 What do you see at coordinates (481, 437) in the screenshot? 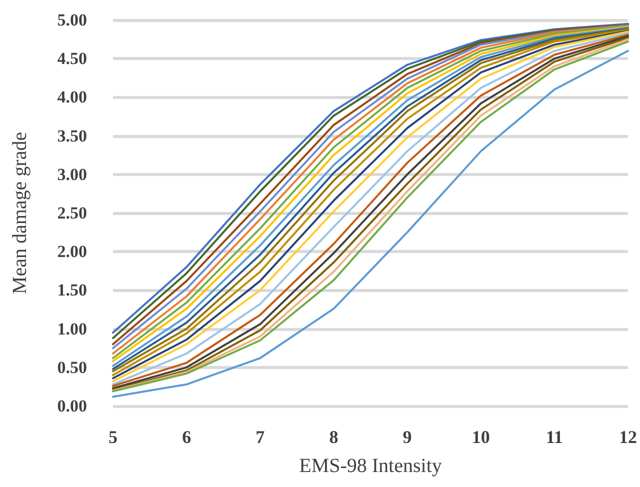
I see `x-tick-label: 10` at bounding box center [481, 437].